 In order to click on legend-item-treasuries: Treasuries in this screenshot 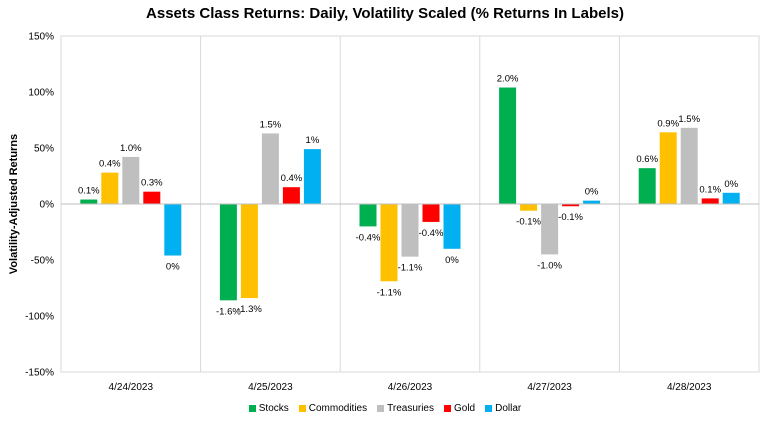, I will do `click(405, 408)`.